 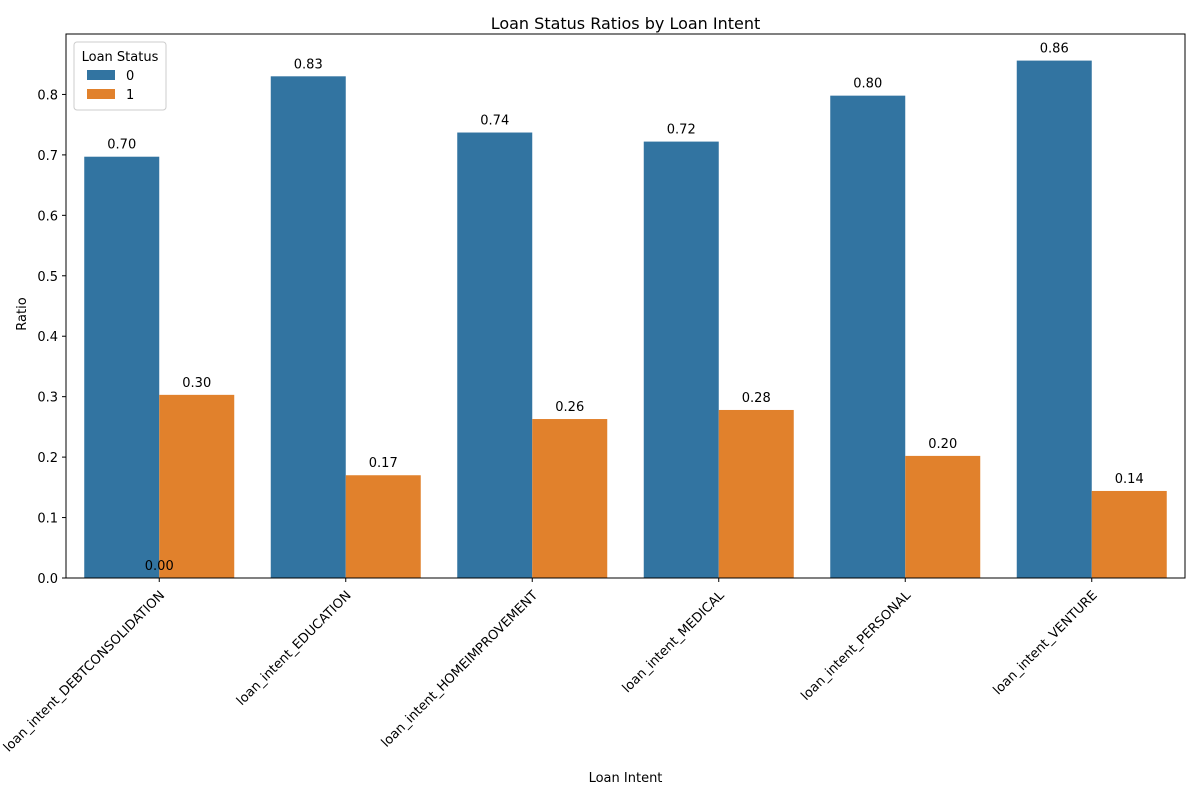 I want to click on bar-value-label: 0.28, so click(x=756, y=398).